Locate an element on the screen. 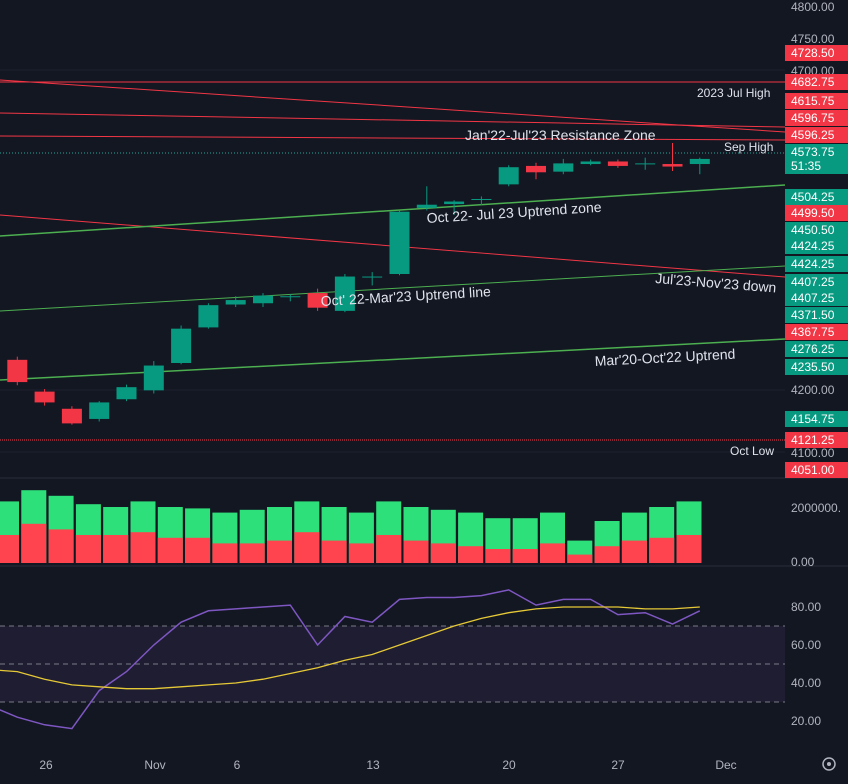 This screenshot has height=784, width=848. trendline-oct22-jul23-uptrend is located at coordinates (393, 210).